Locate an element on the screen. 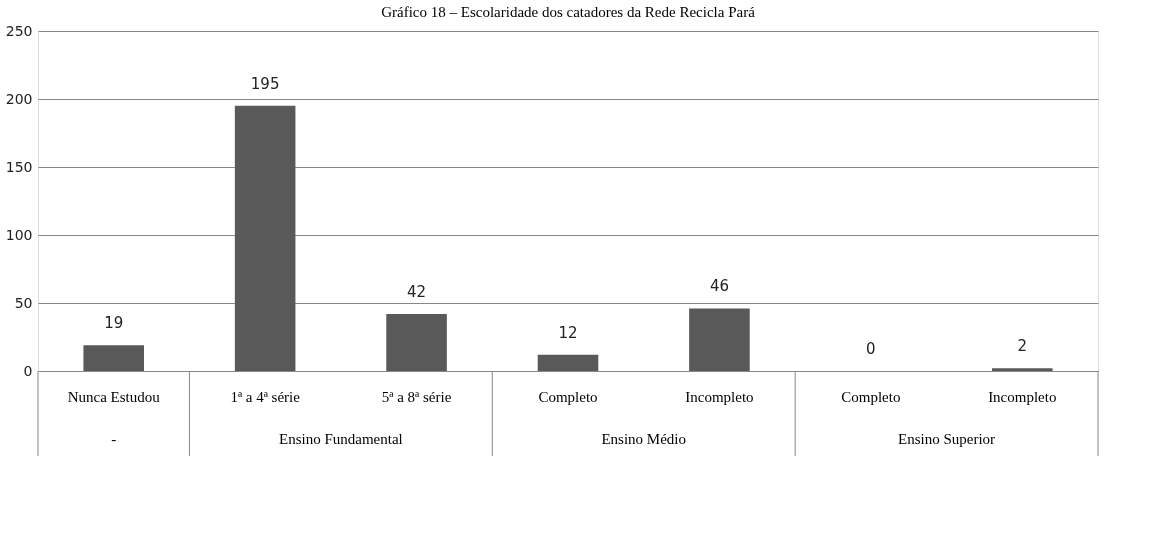  x-tick-label: Nunca Estudou is located at coordinates (114, 396).